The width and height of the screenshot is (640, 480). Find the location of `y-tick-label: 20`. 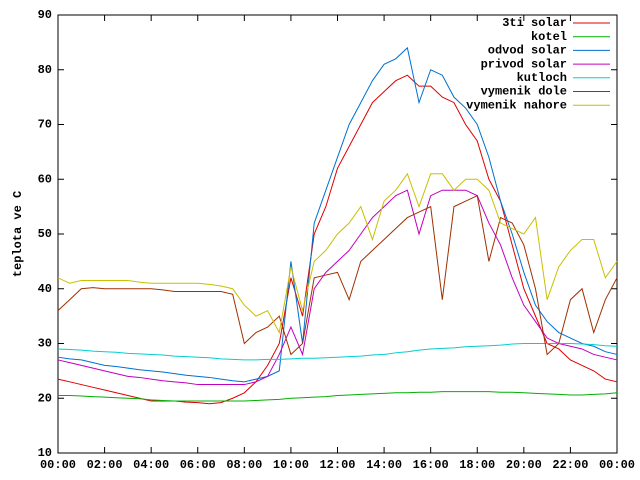

y-tick-label: 20 is located at coordinates (45, 398).